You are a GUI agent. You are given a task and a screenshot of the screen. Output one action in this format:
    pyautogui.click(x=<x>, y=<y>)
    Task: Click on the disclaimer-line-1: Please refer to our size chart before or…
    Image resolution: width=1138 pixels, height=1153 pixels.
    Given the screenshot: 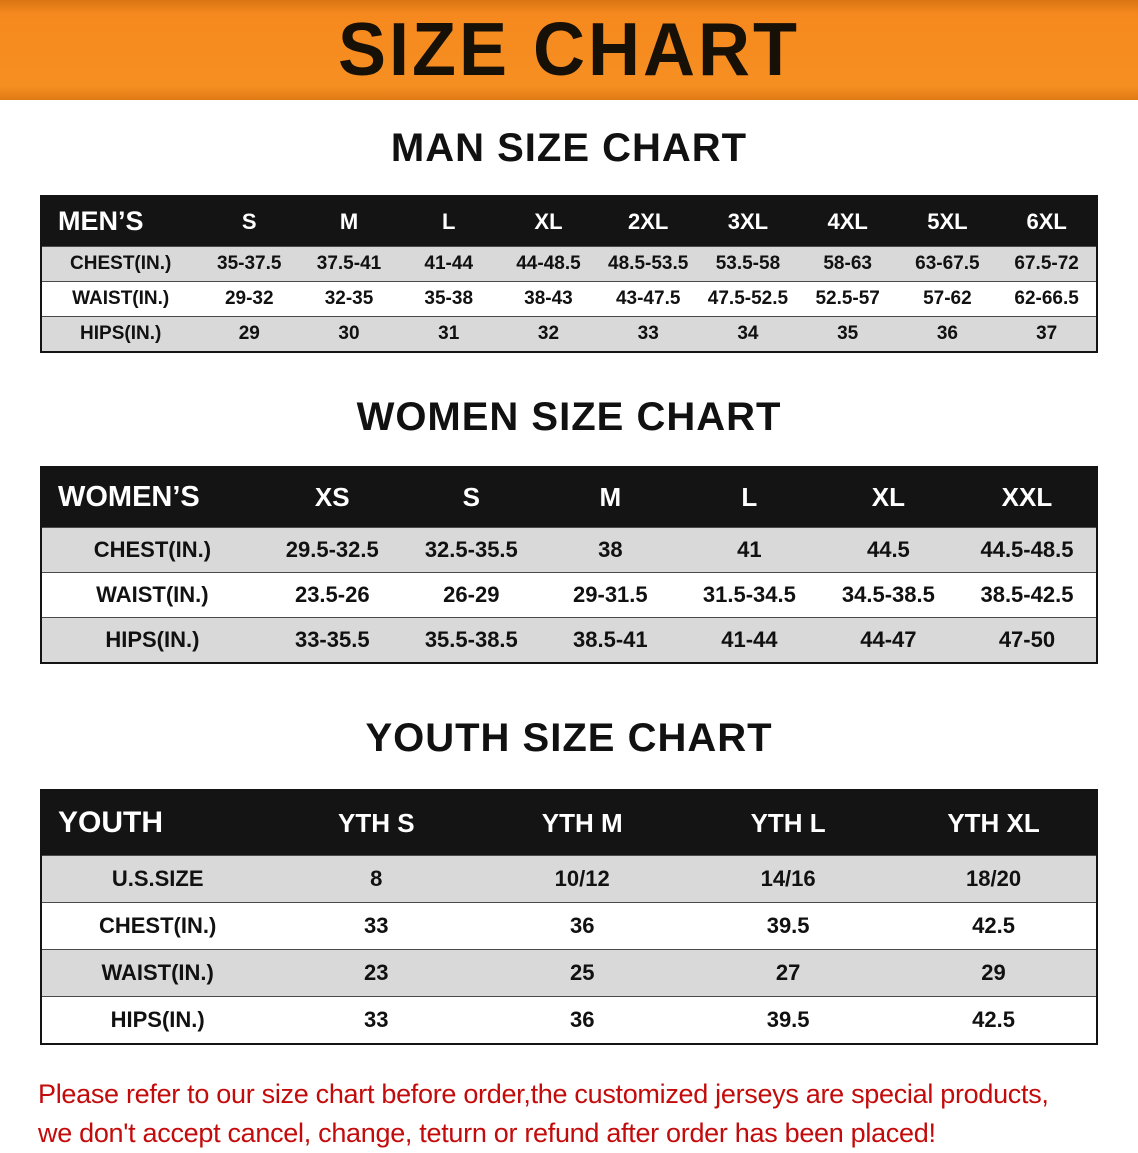 What is the action you would take?
    pyautogui.click(x=543, y=1094)
    